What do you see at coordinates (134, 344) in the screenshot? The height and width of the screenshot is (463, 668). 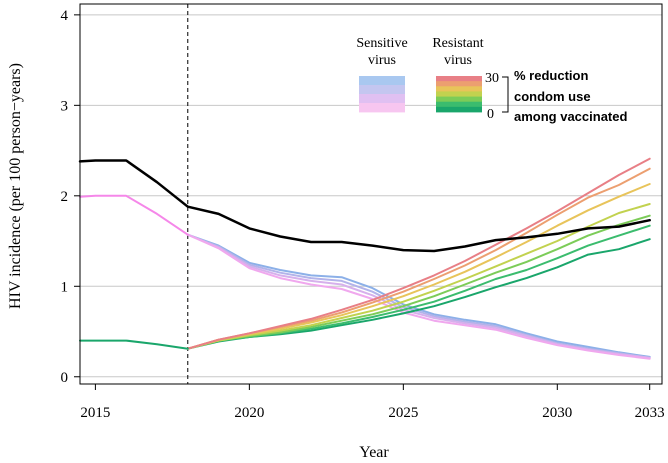 I see `resistant-pre-line` at bounding box center [134, 344].